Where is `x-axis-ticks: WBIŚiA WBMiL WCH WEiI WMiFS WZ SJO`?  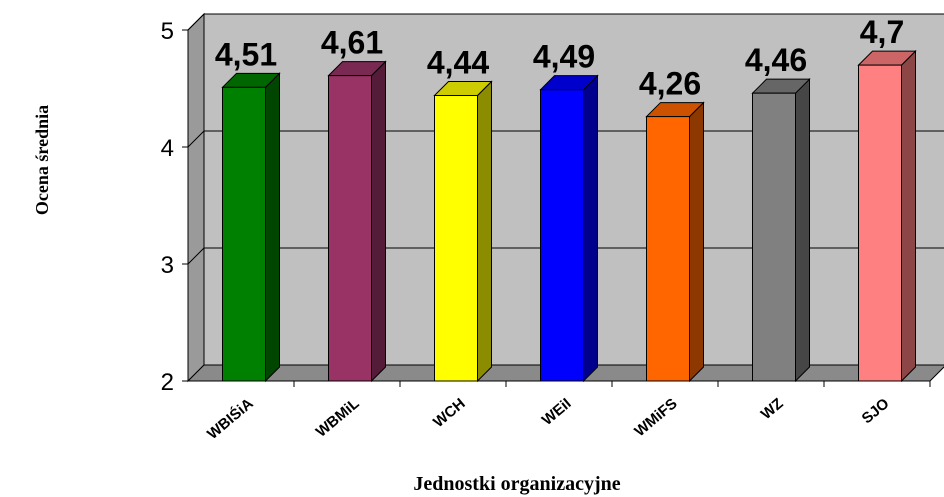
x-axis-ticks: WBIŚiA WBMiL WCH WEiI WMiFS WZ SJO is located at coordinates (559, 411).